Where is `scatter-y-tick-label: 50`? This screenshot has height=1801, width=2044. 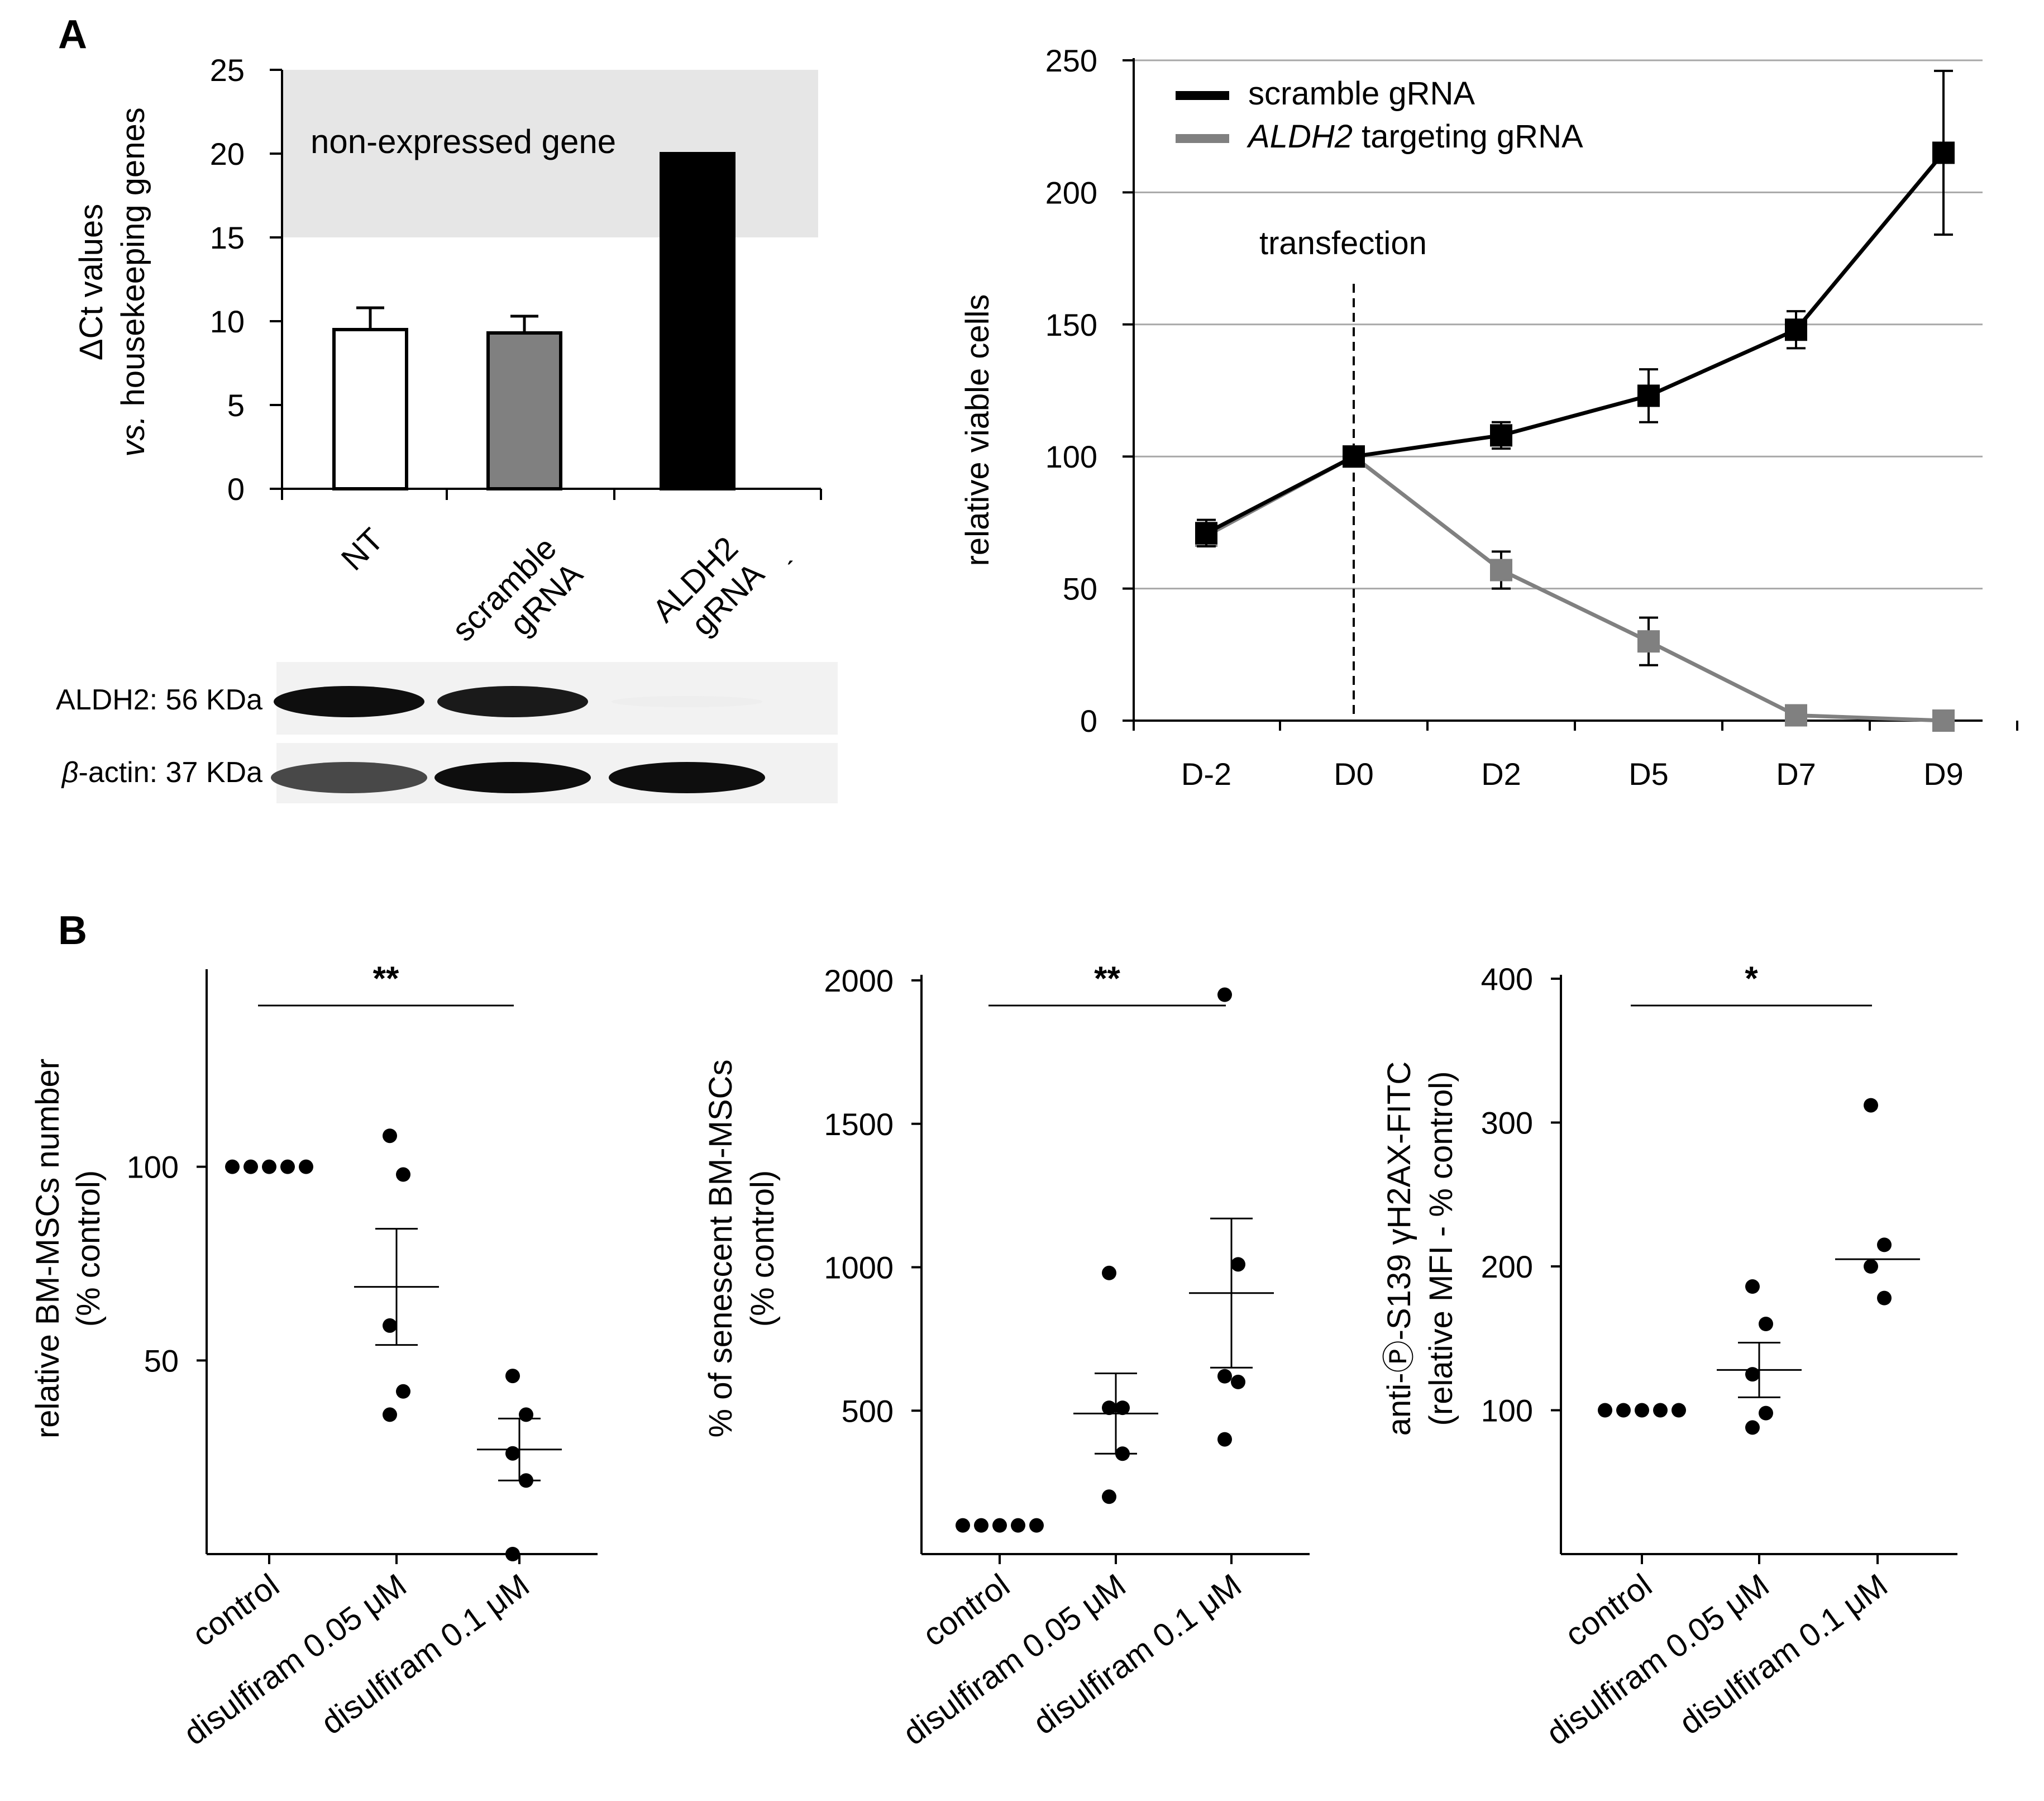
scatter-y-tick-label: 50 is located at coordinates (161, 1360).